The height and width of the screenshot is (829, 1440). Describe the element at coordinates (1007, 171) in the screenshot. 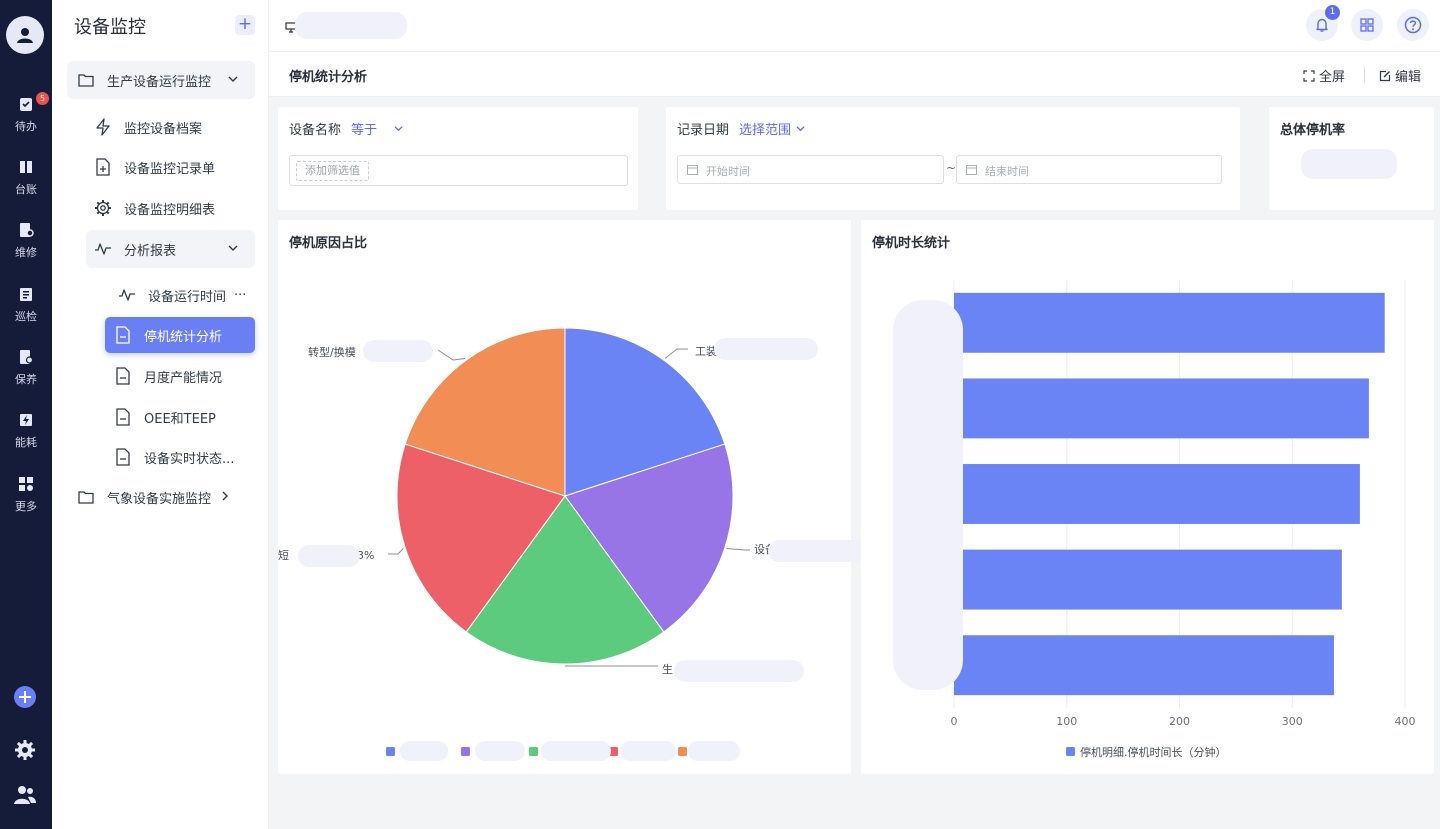

I see `end-date-placeholder: 结束时间` at that location.